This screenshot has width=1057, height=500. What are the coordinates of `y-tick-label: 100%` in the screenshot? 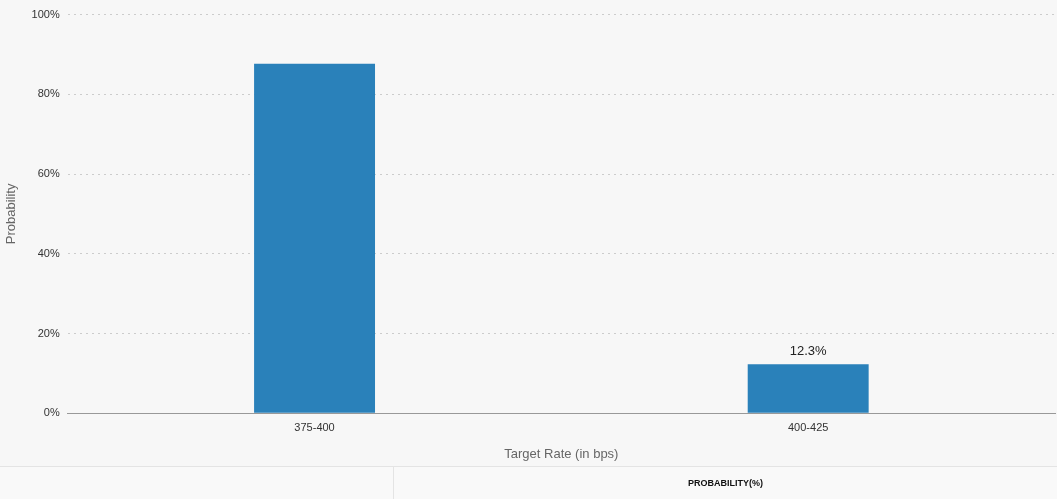 It's located at (45, 13).